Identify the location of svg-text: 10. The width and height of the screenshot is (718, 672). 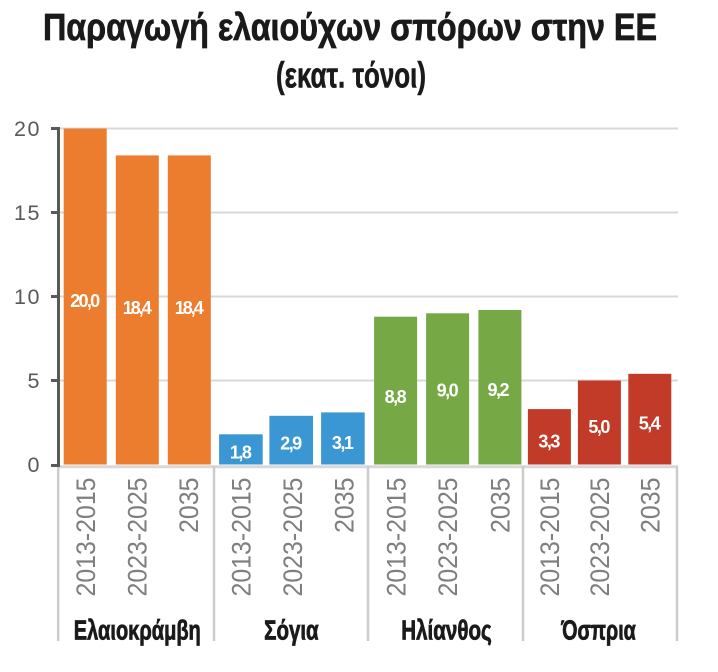
(27, 297).